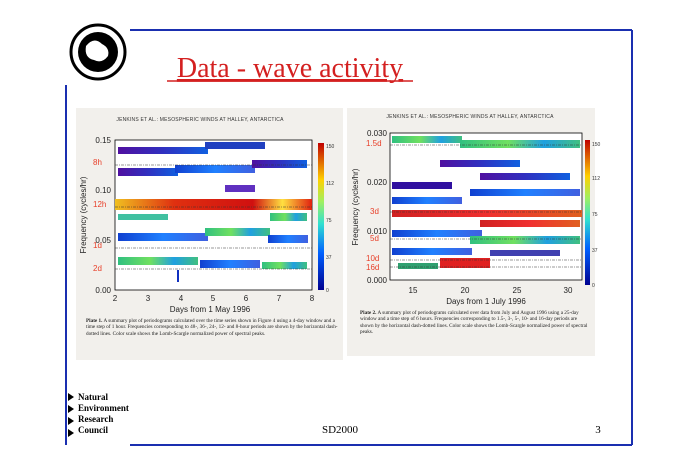  Describe the element at coordinates (374, 143) in the screenshot. I see `period-label: 1.5d` at that location.